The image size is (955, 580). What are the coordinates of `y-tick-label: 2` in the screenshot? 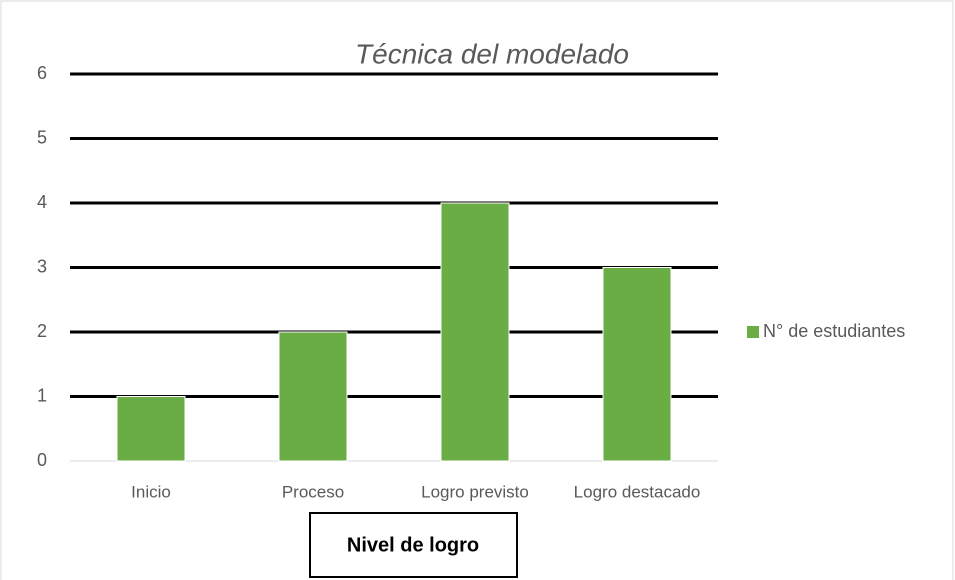 It's located at (42, 331).